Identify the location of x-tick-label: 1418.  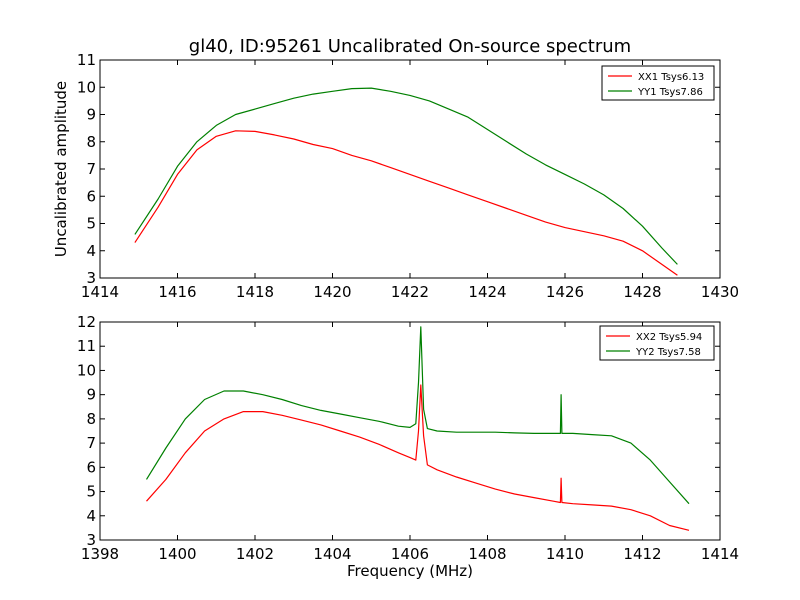
(255, 292).